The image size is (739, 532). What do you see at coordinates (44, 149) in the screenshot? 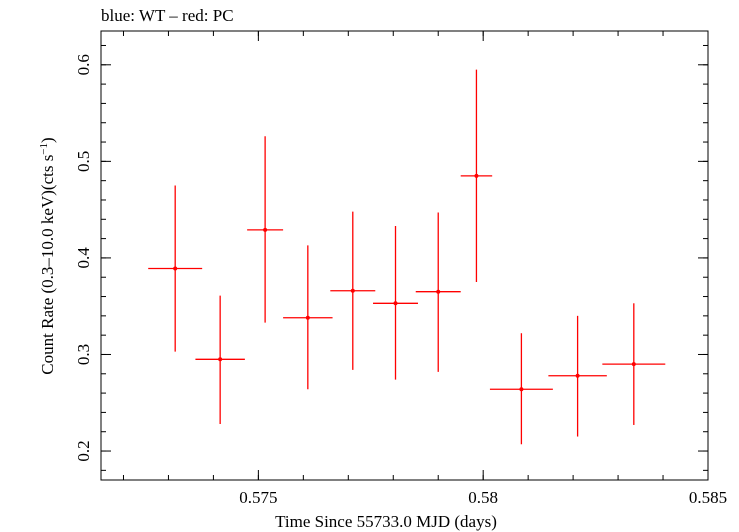
I see `y-axis-label-exponent: −1` at bounding box center [44, 149].